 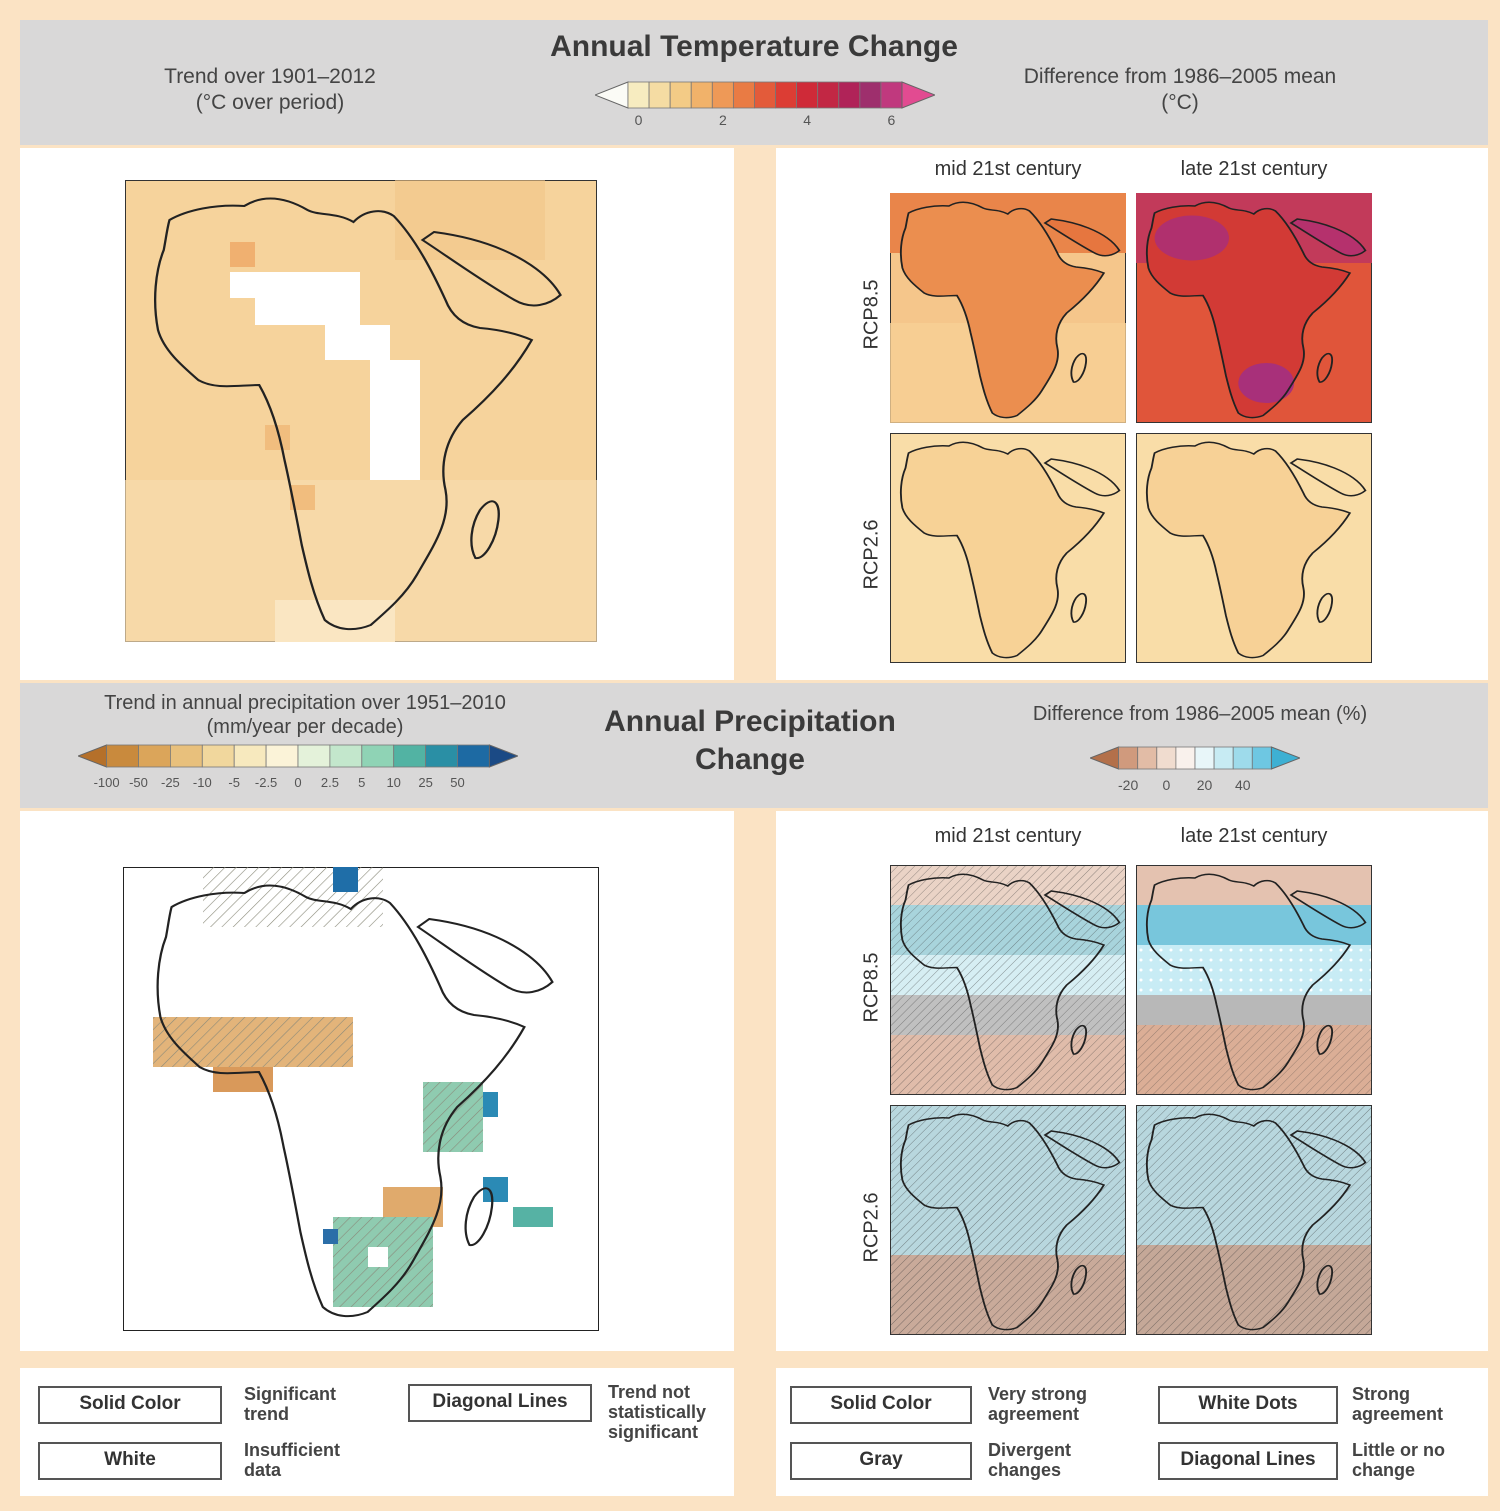 What do you see at coordinates (1008, 1220) in the screenshot?
I see `precip-map-rcp26-mid` at bounding box center [1008, 1220].